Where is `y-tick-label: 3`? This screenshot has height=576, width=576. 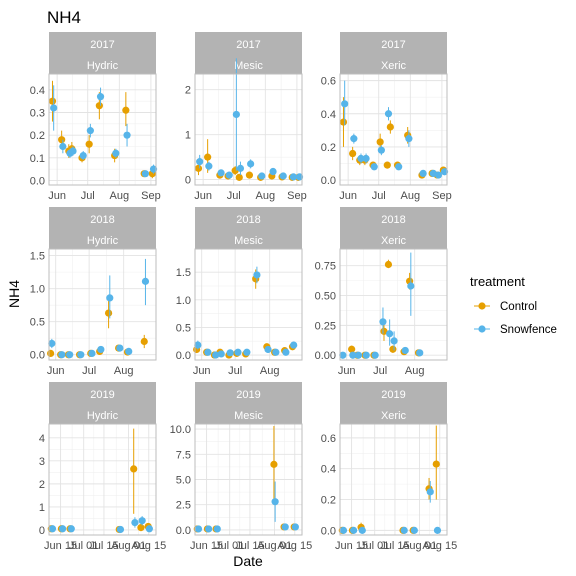 y-tick-label: 3 is located at coordinates (42, 462).